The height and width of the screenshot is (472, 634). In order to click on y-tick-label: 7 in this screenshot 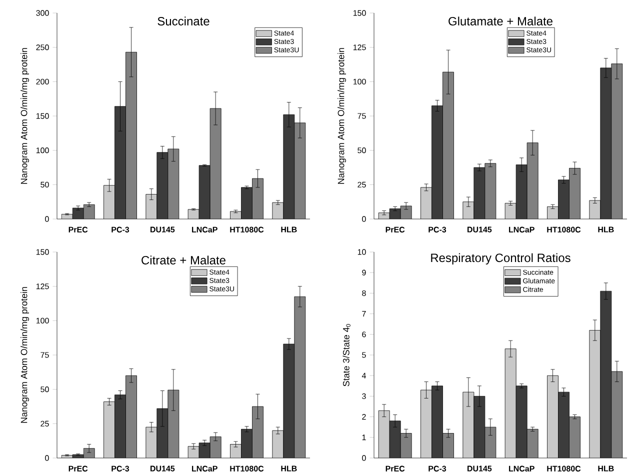, I will do `click(364, 314)`.